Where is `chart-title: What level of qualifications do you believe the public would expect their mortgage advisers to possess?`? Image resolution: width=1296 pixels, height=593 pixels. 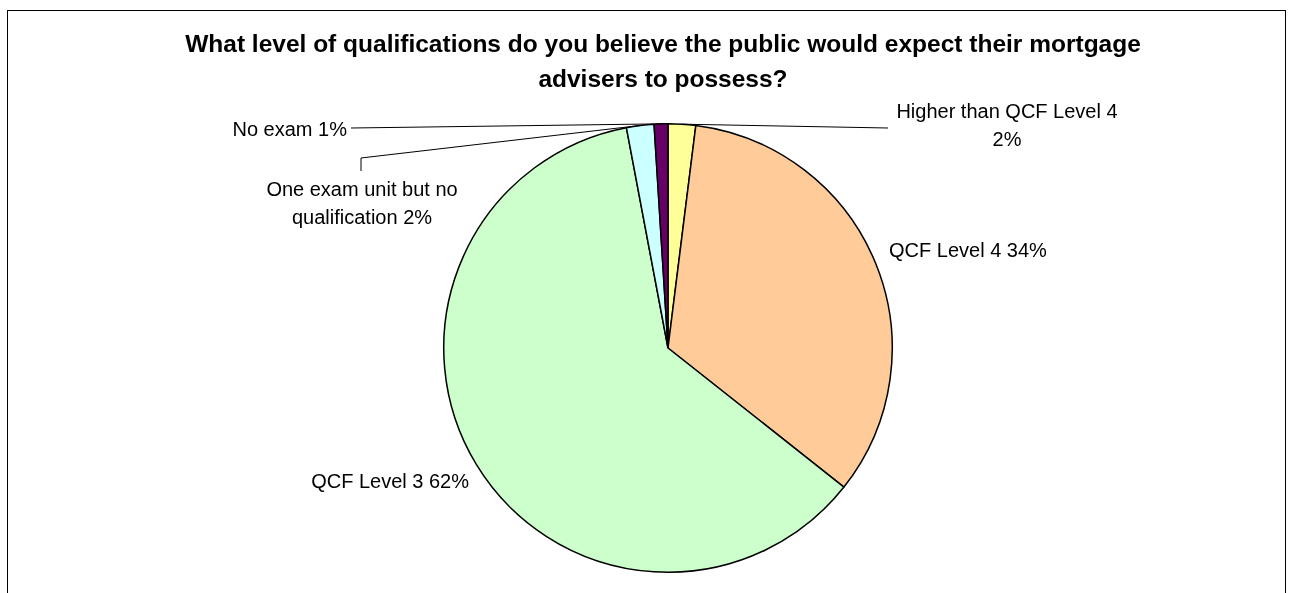
chart-title: What level of qualifications do you believe the public would expect their mortgage advisers to possess? is located at coordinates (663, 61).